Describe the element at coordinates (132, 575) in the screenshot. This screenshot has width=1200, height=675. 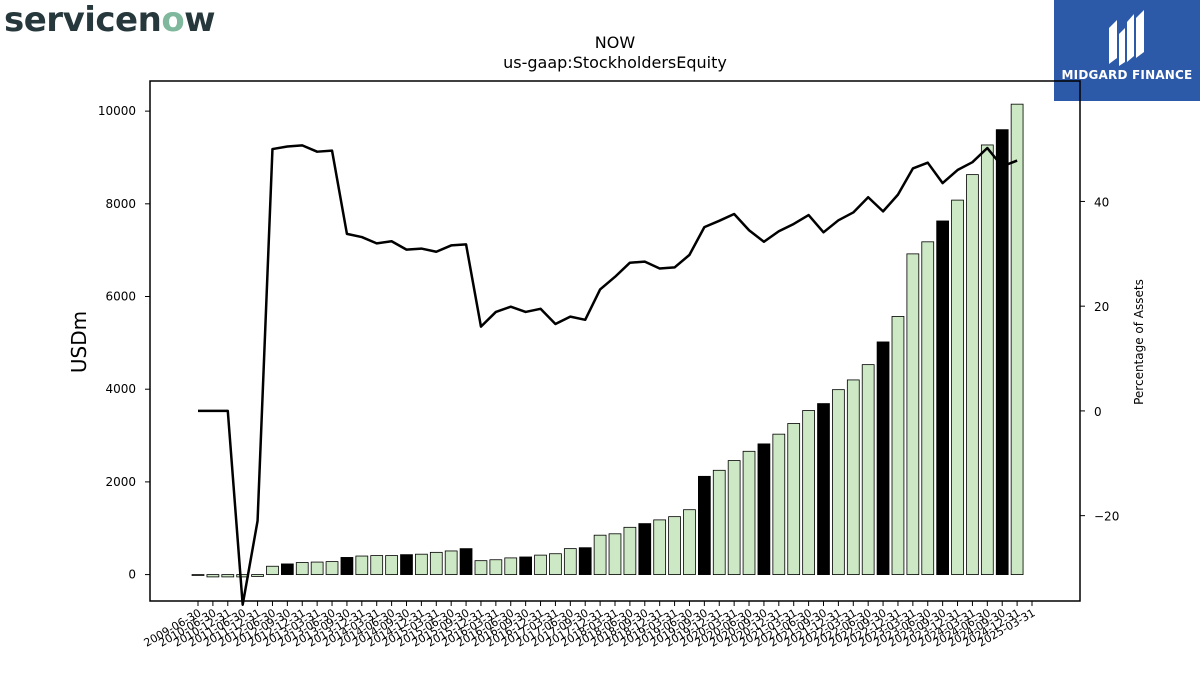
I see `y-tick-label: 0` at that location.